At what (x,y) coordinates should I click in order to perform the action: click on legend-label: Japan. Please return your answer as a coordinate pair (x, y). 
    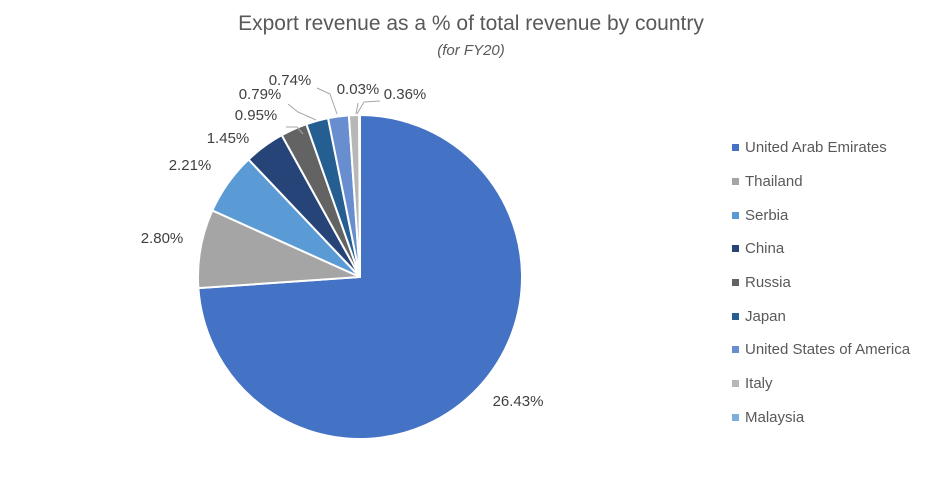
    Looking at the image, I should click on (765, 316).